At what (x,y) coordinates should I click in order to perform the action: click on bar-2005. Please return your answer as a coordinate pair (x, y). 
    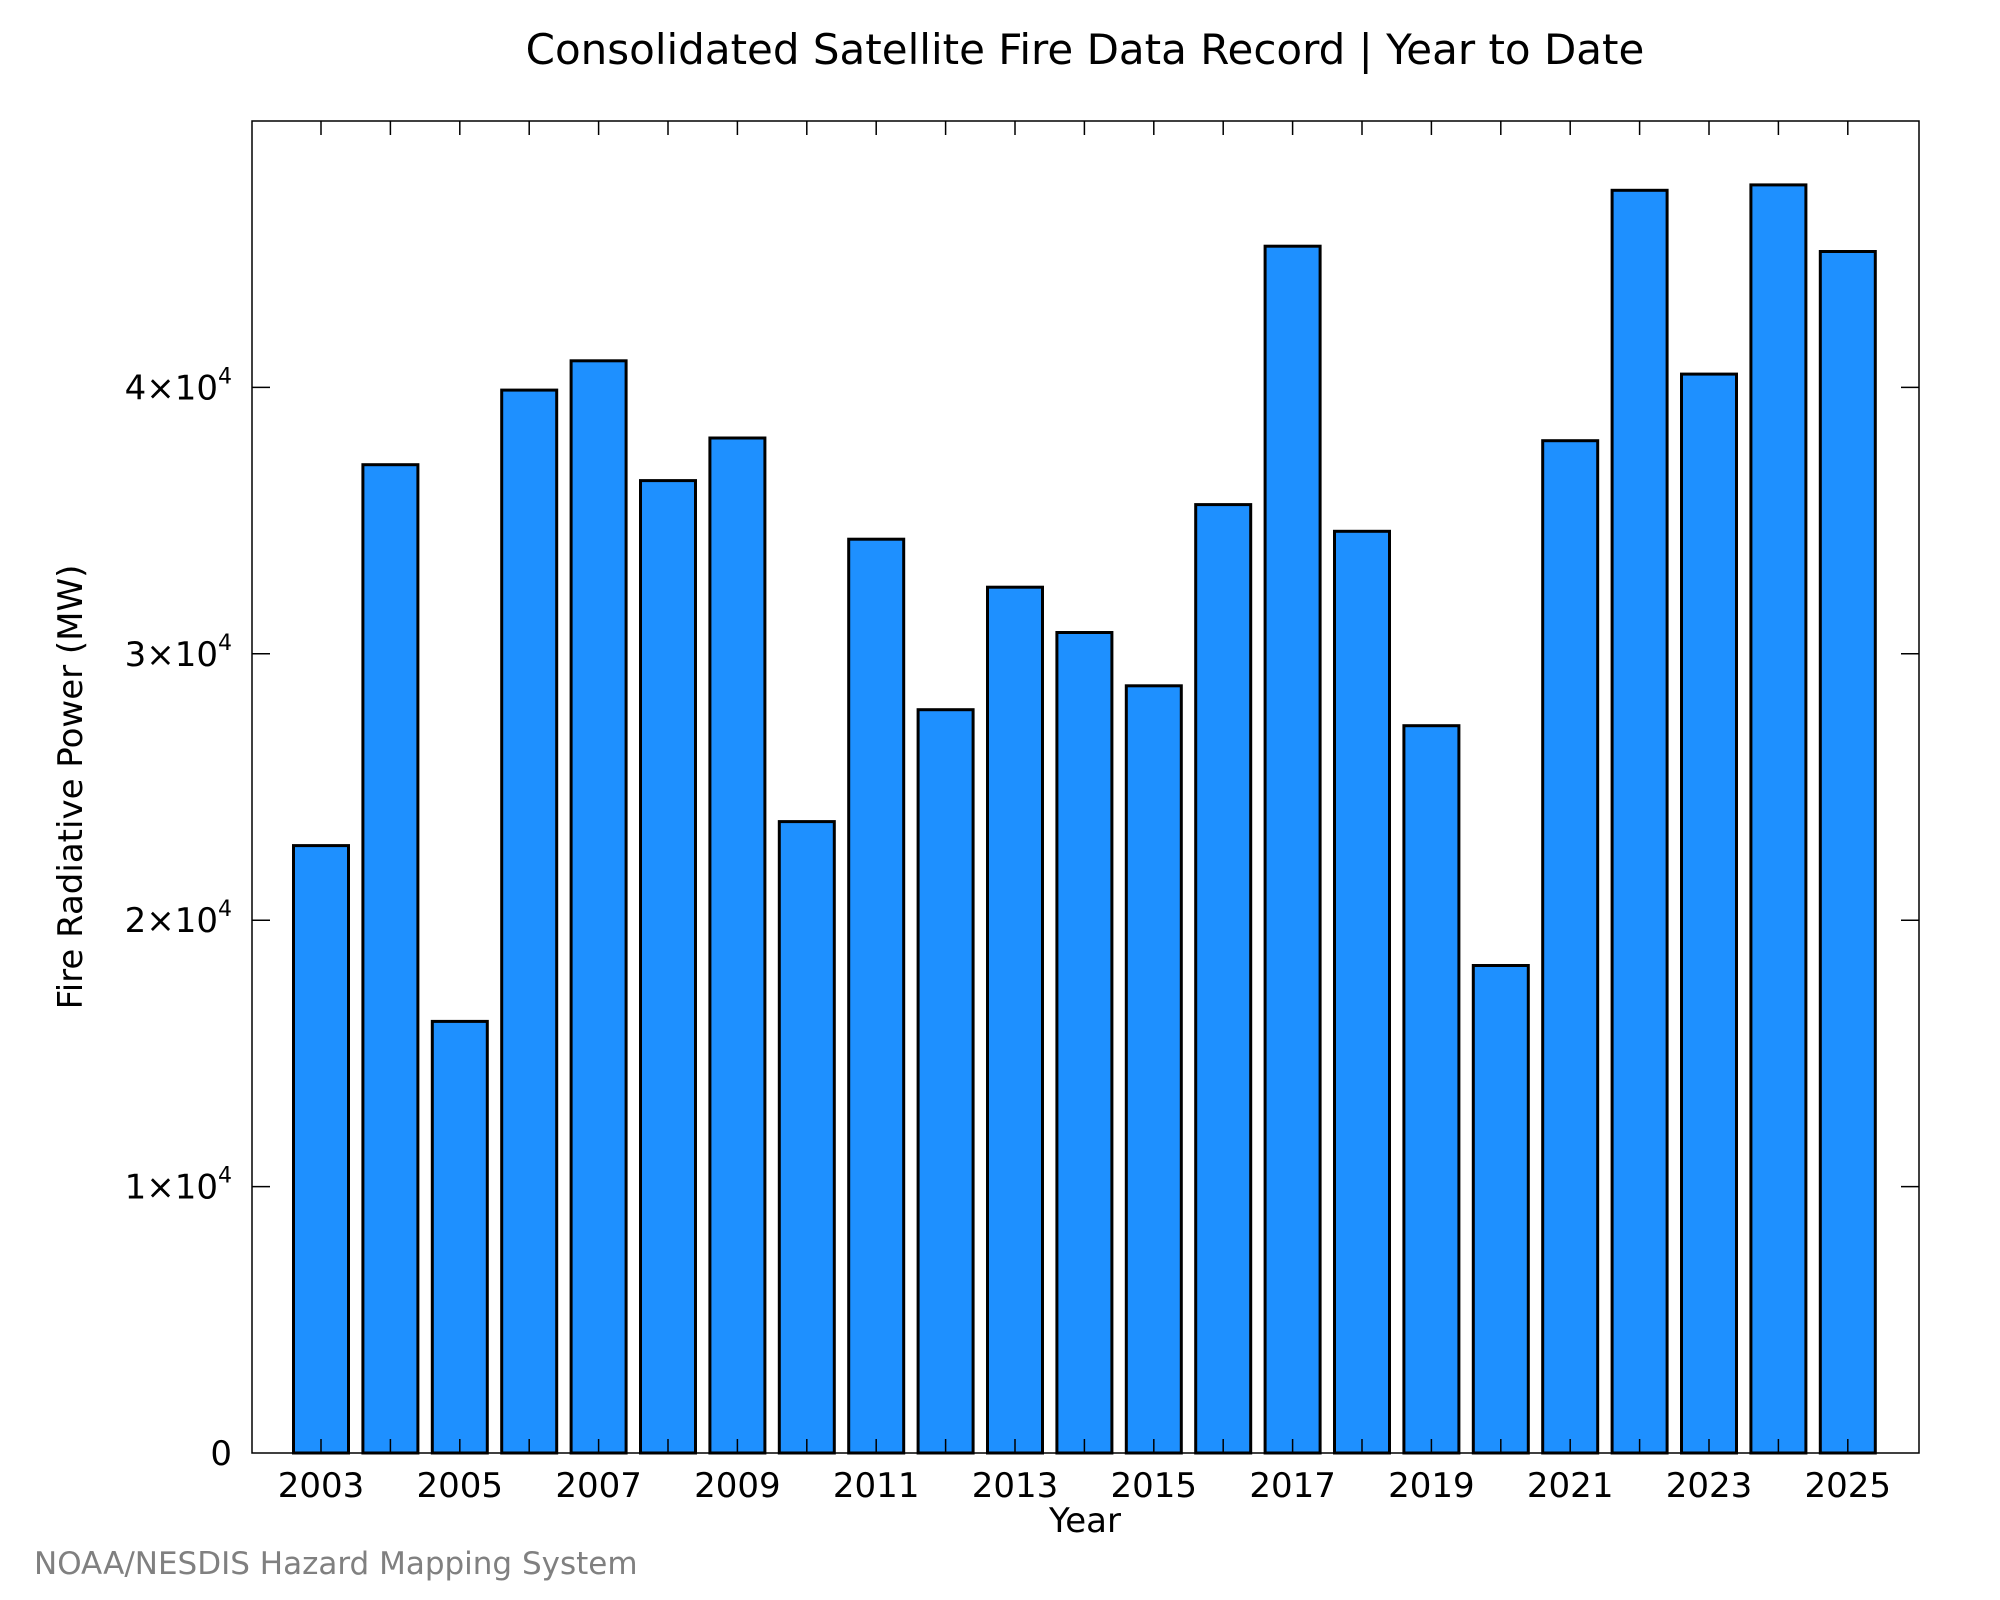
    Looking at the image, I should click on (459, 1237).